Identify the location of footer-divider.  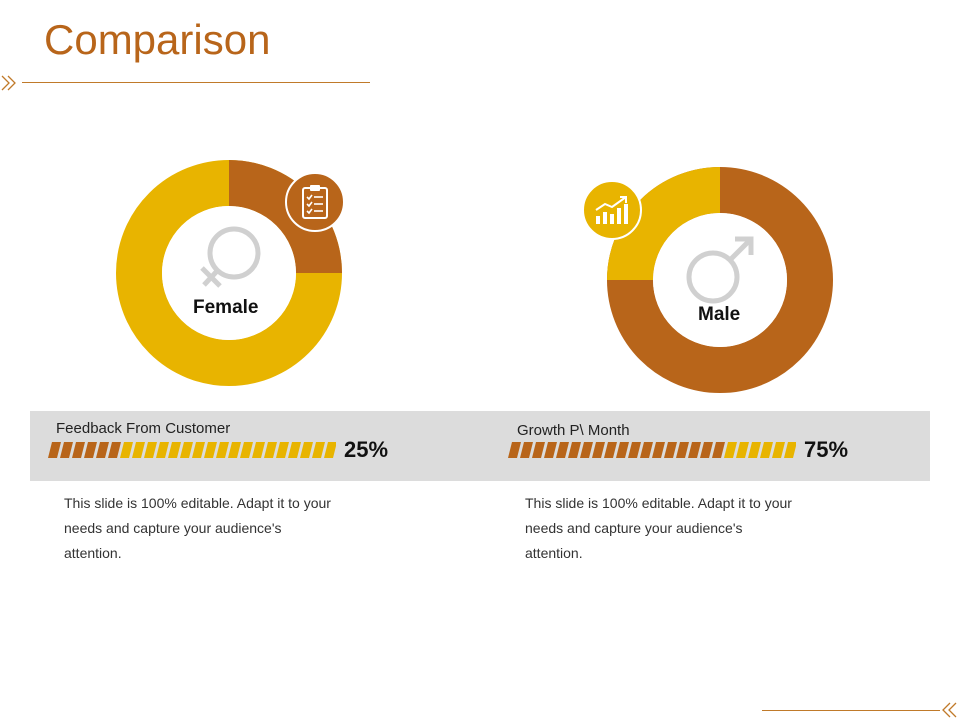
(851, 710).